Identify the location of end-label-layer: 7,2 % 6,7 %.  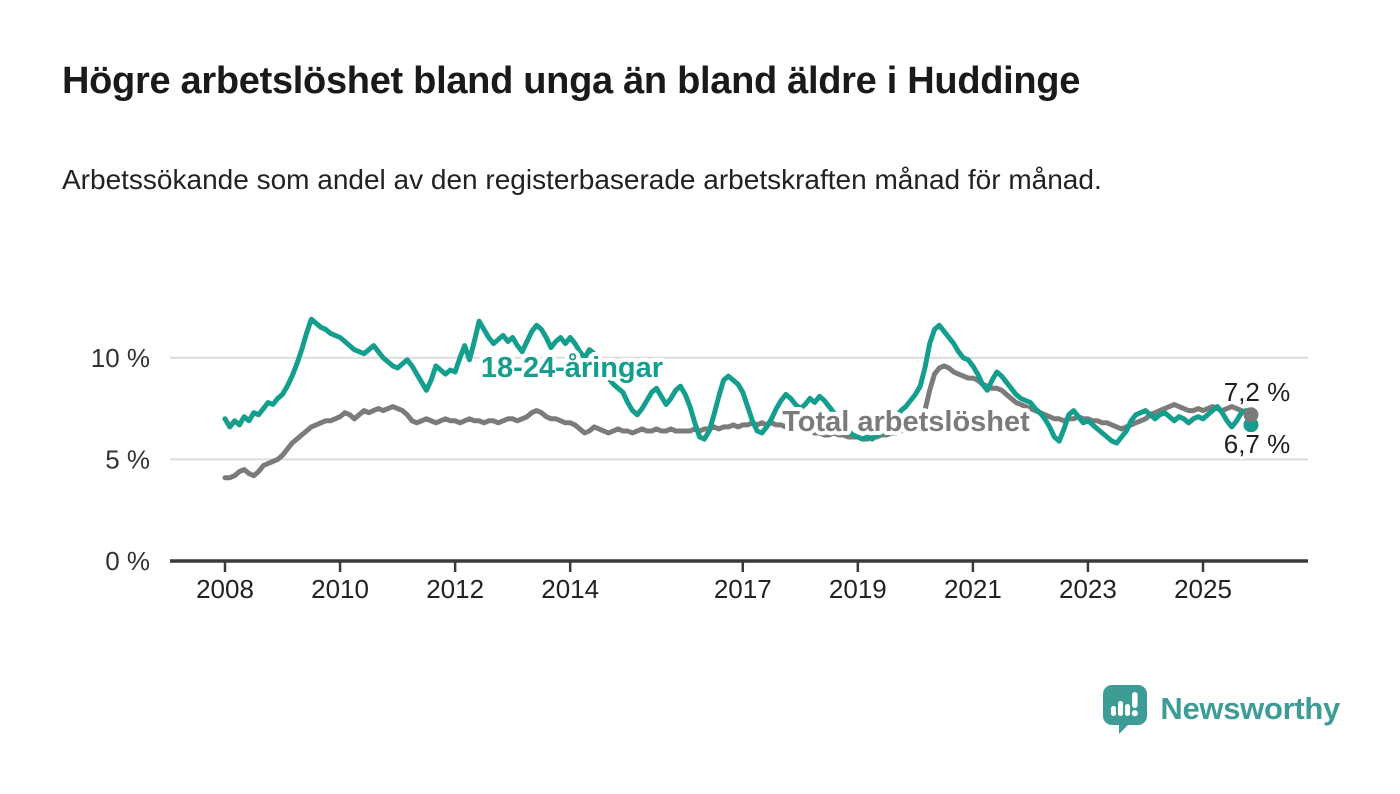
(1257, 418).